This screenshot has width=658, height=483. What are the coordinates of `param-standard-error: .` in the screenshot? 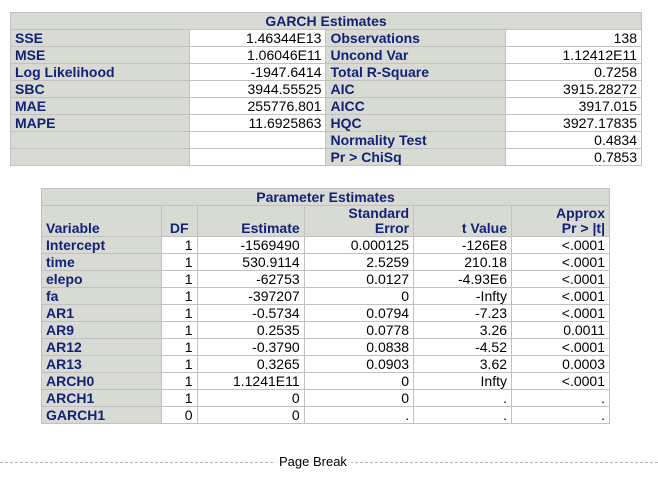 It's located at (359, 415).